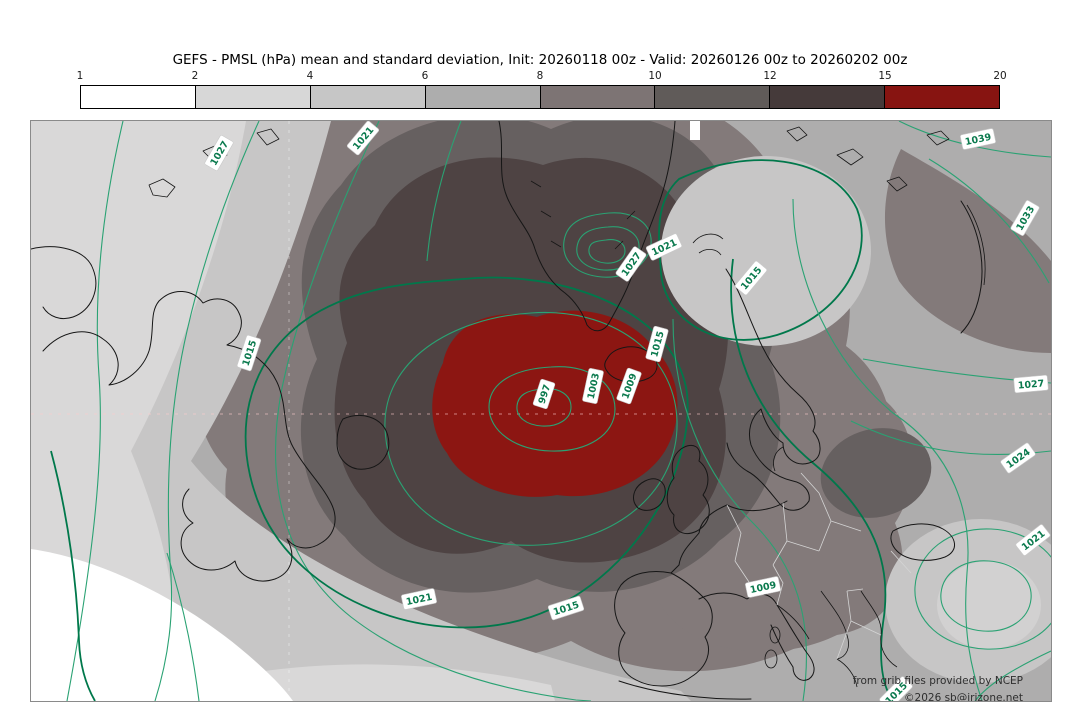  Describe the element at coordinates (770, 76) in the screenshot. I see `colorbar-tick: 12` at that location.